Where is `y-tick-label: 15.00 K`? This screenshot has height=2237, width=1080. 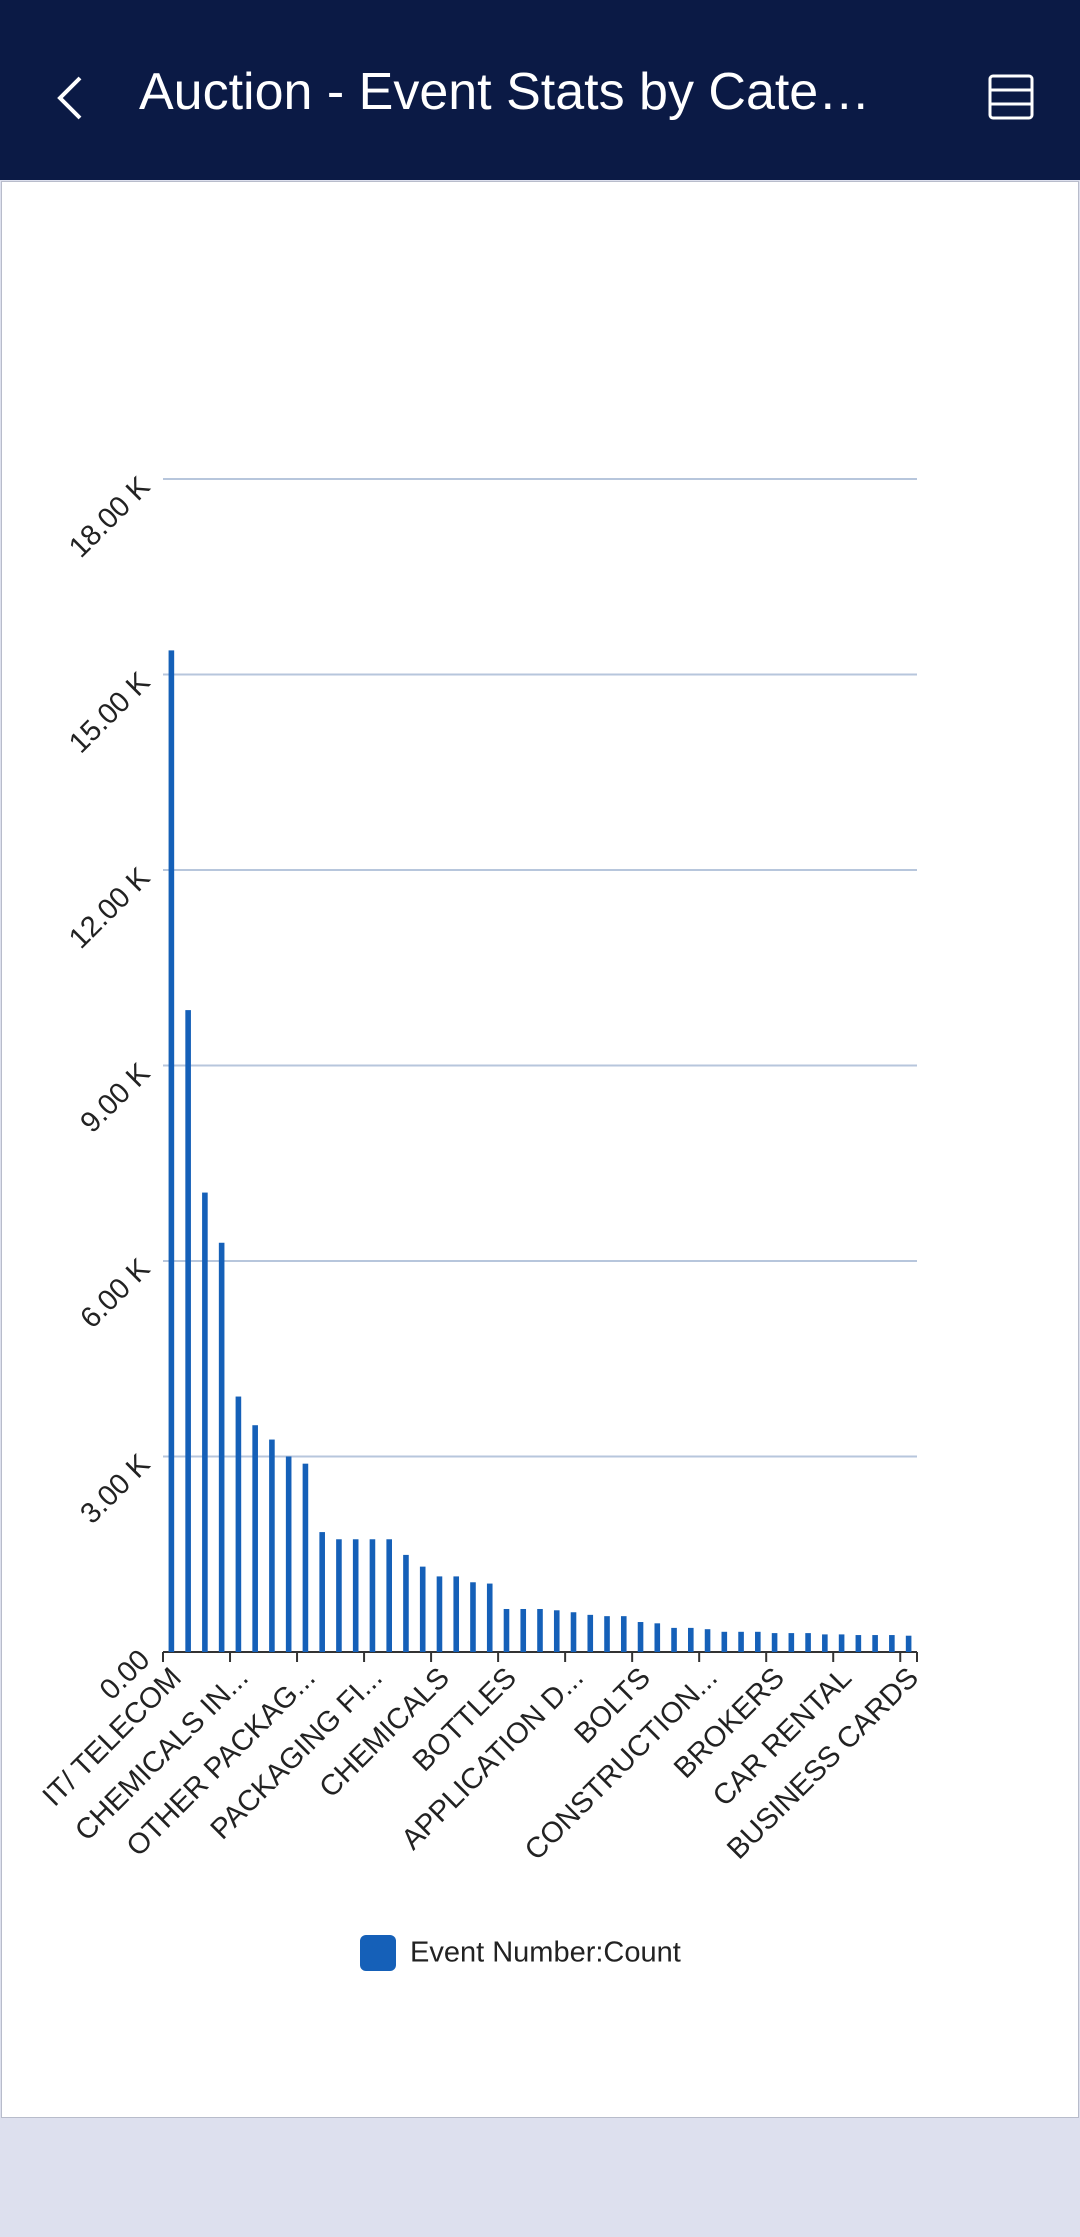 y-tick-label: 15.00 K is located at coordinates (110, 713).